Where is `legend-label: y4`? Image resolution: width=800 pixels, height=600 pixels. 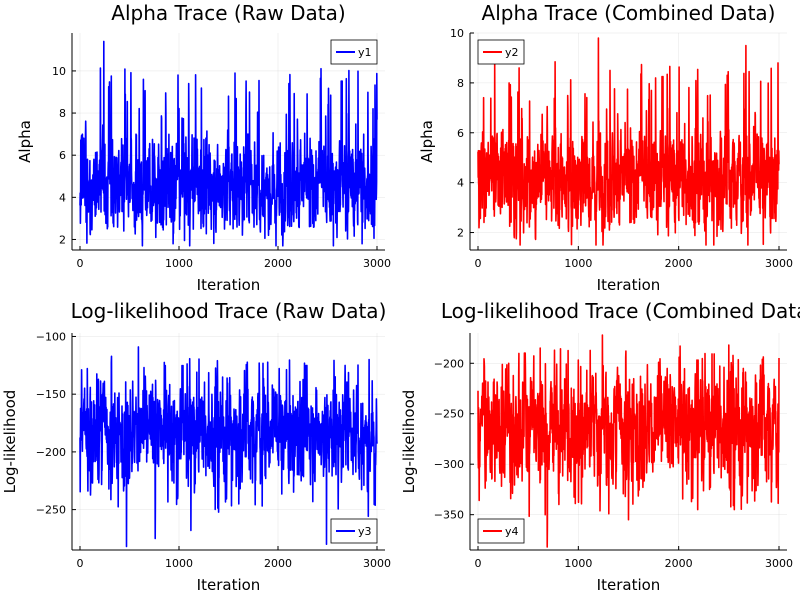 legend-label: y4 is located at coordinates (512, 531).